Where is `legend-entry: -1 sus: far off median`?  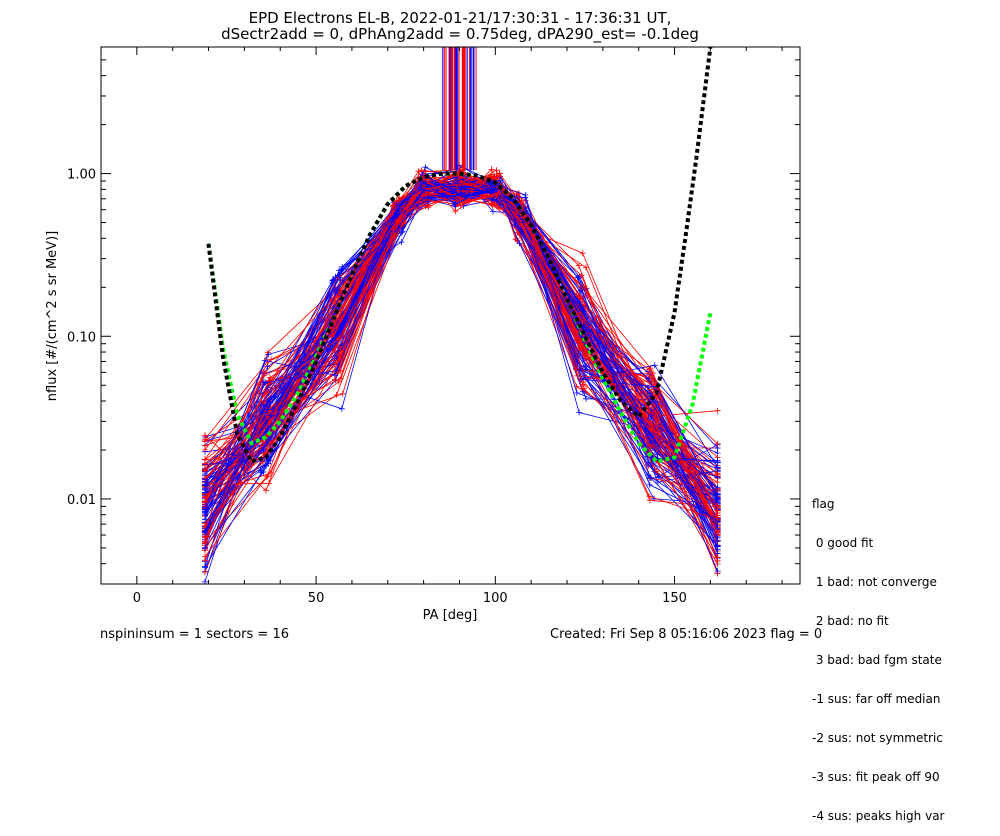
legend-entry: -1 sus: far off median is located at coordinates (876, 699).